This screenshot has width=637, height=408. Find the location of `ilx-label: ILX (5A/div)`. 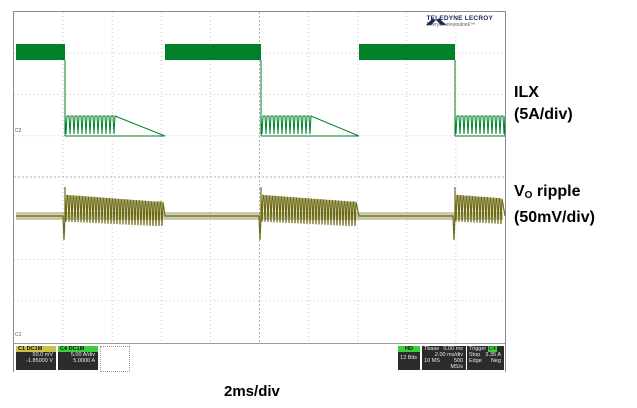

ilx-label: ILX (5A/div) is located at coordinates (543, 104).